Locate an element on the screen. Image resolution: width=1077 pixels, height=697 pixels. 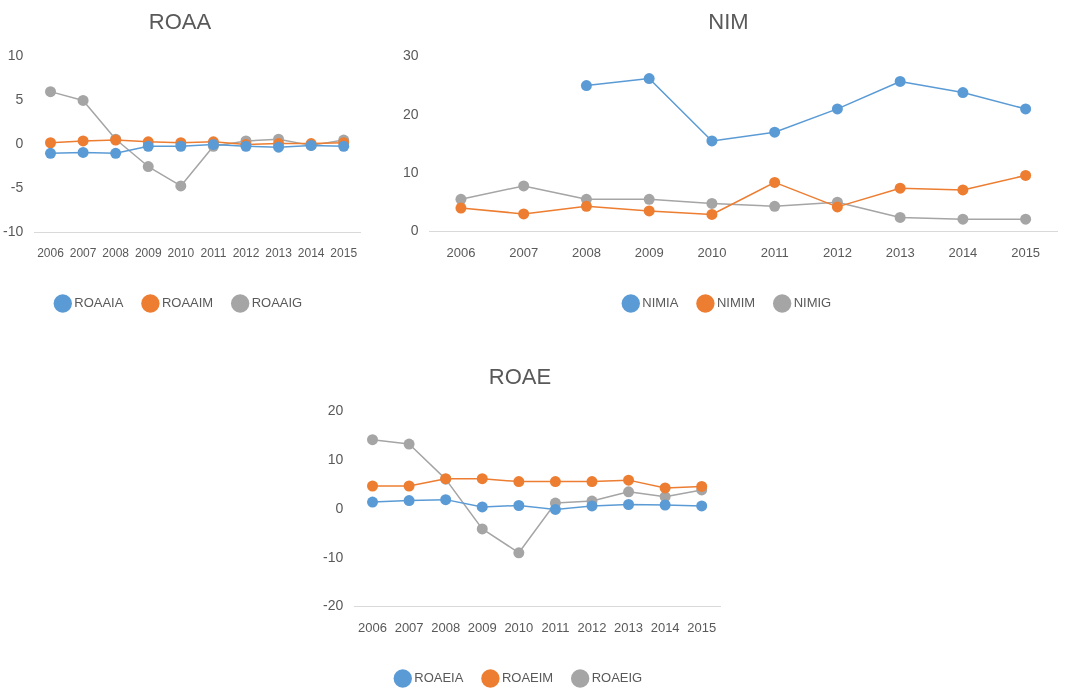
chart-title: ROAA is located at coordinates (180, 22).